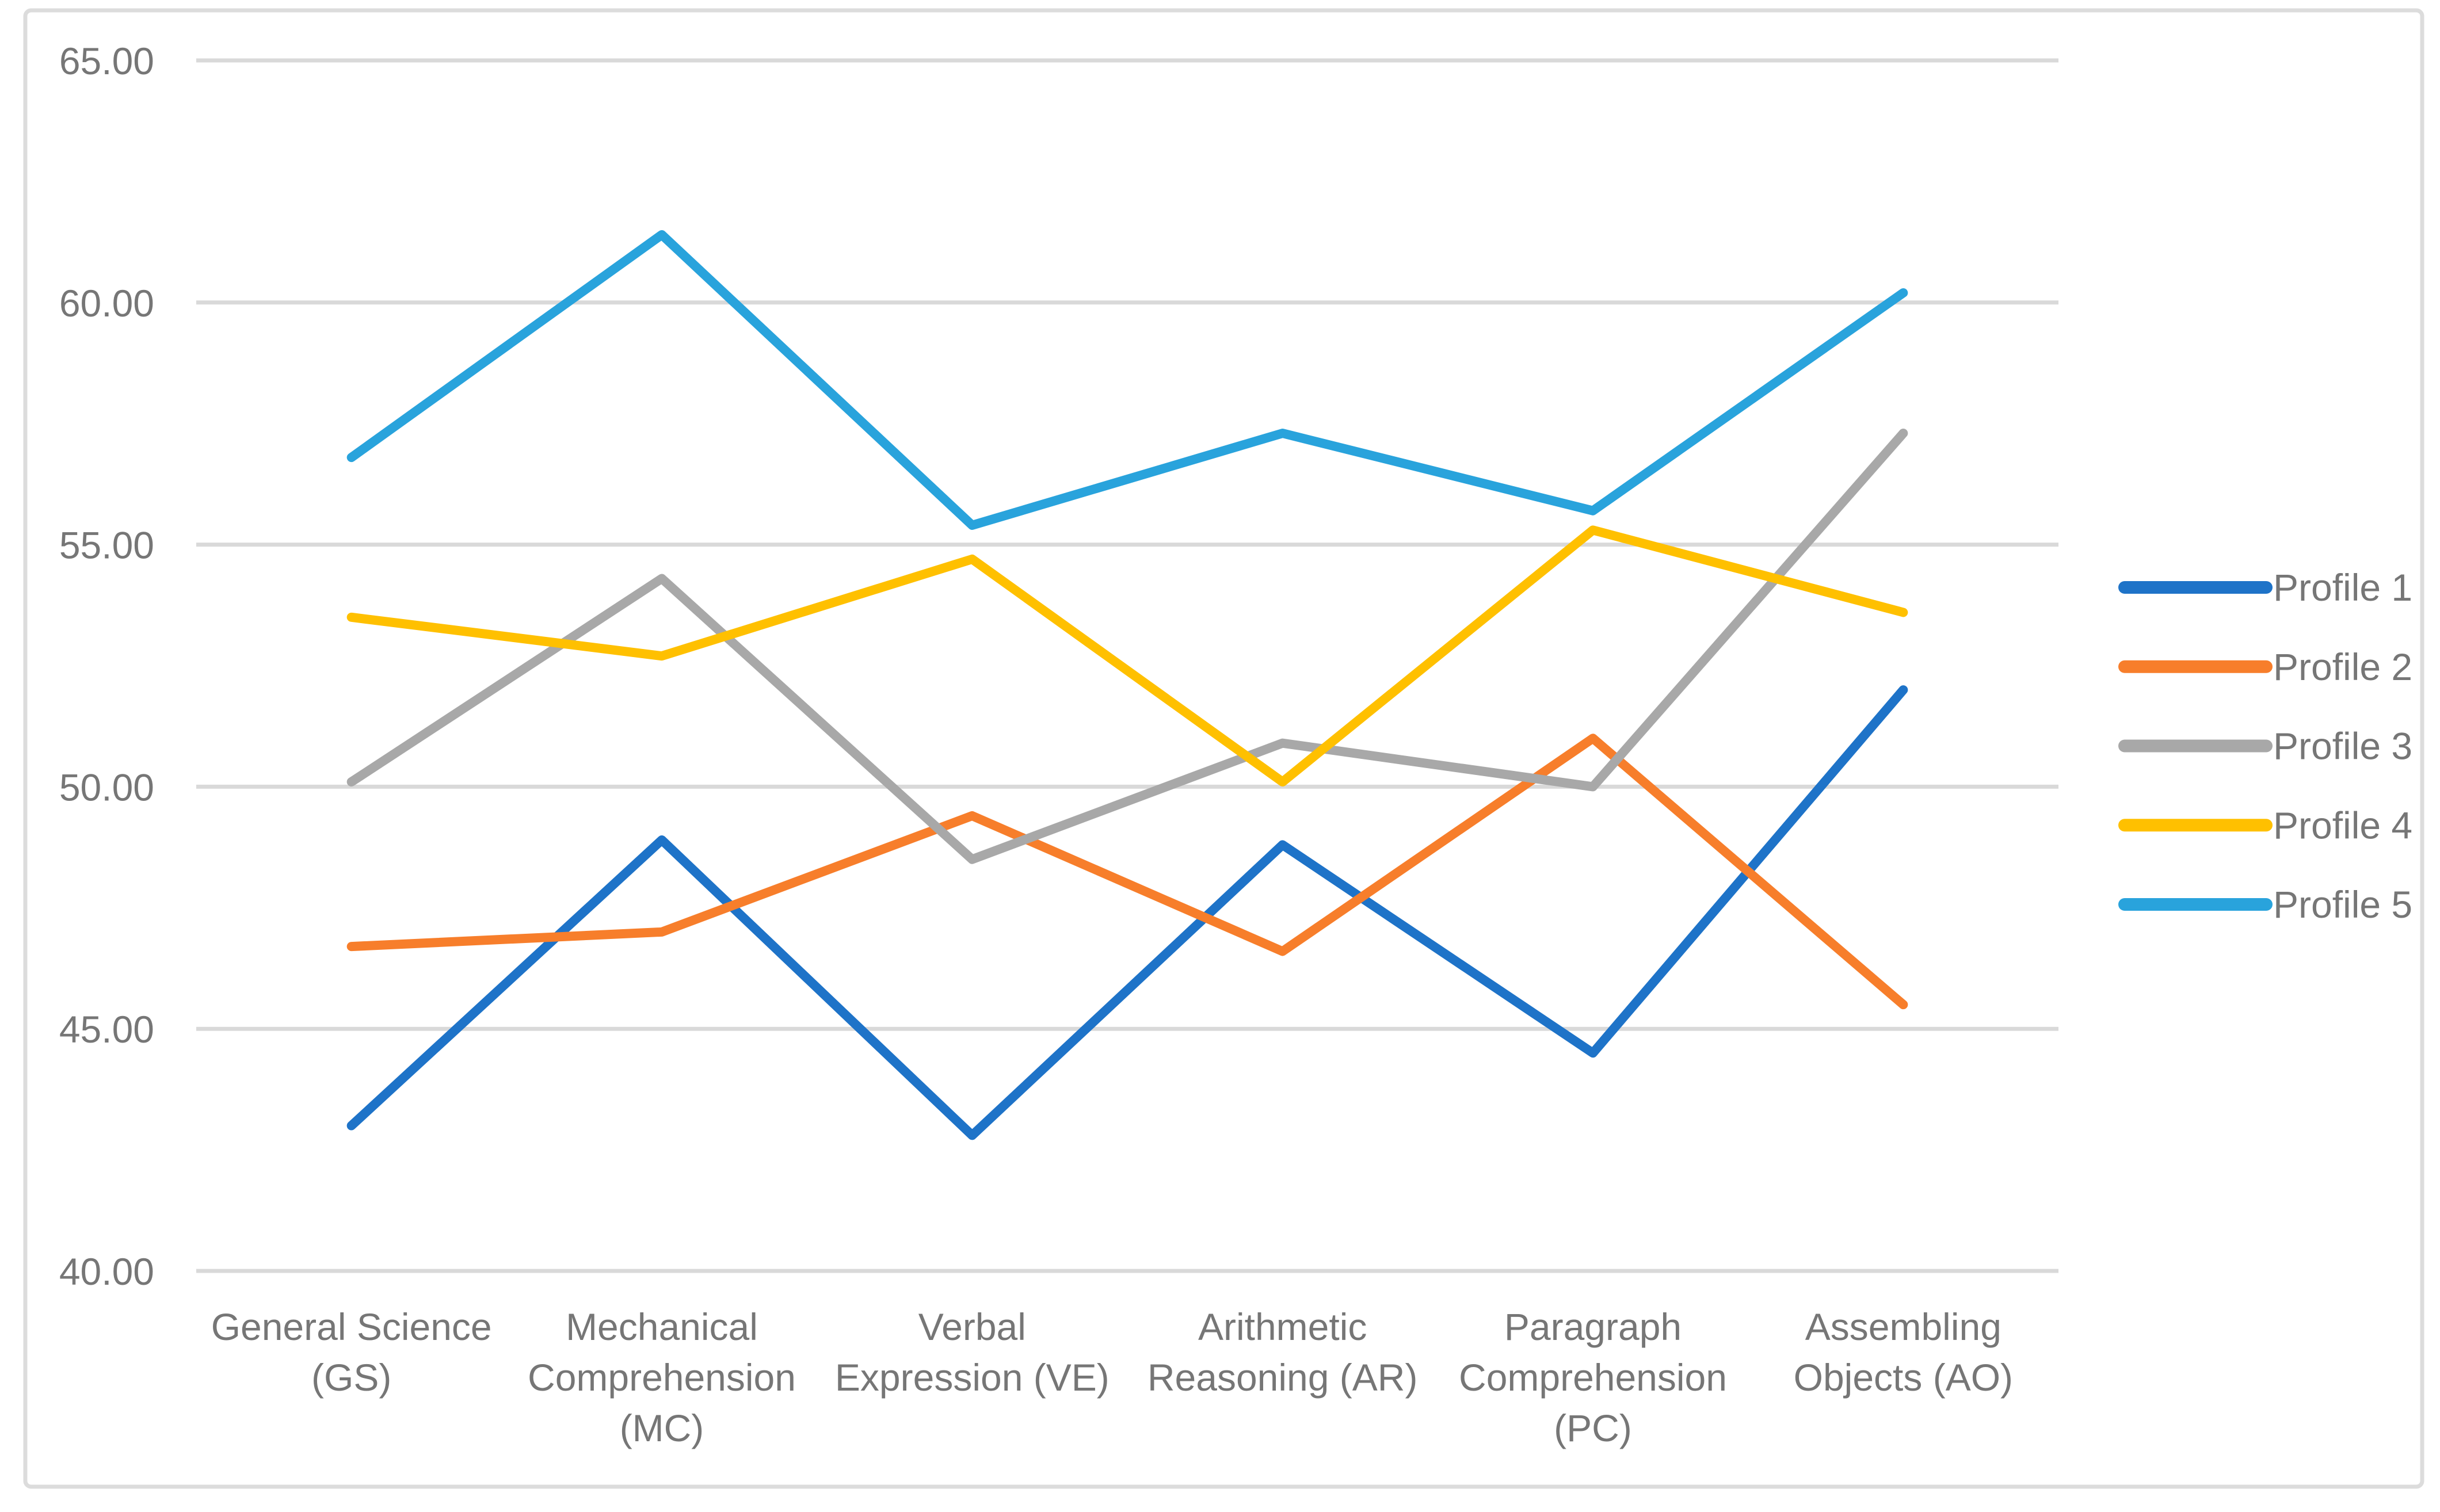 This screenshot has width=2440, height=1512. I want to click on x-category-label: Reasoning (AR), so click(1282, 1377).